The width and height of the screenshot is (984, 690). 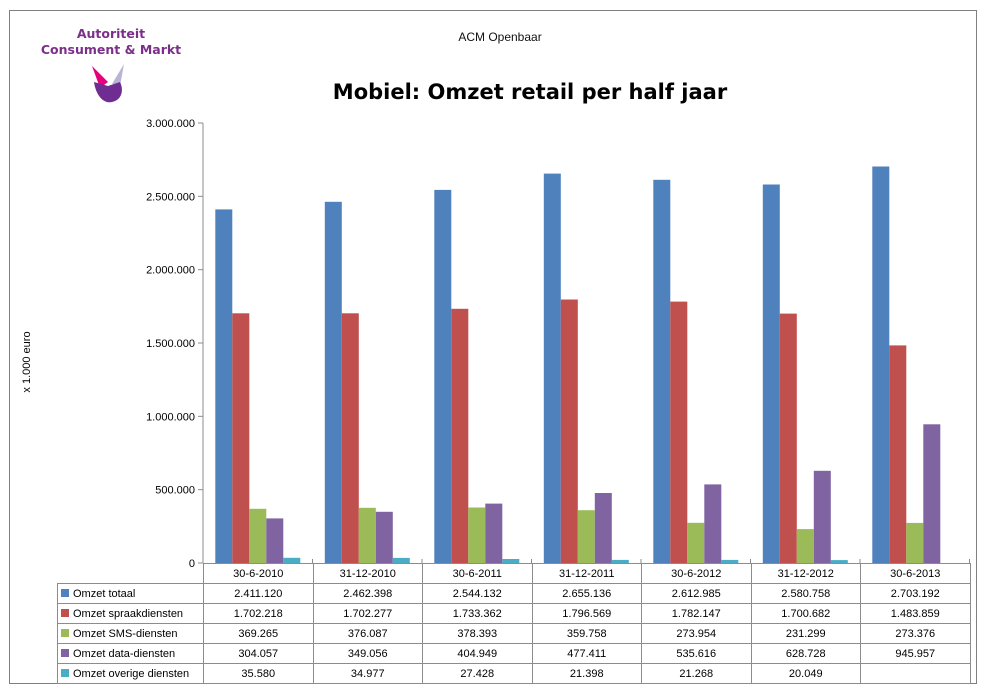 I want to click on data-cell: 369.265, so click(x=258, y=633).